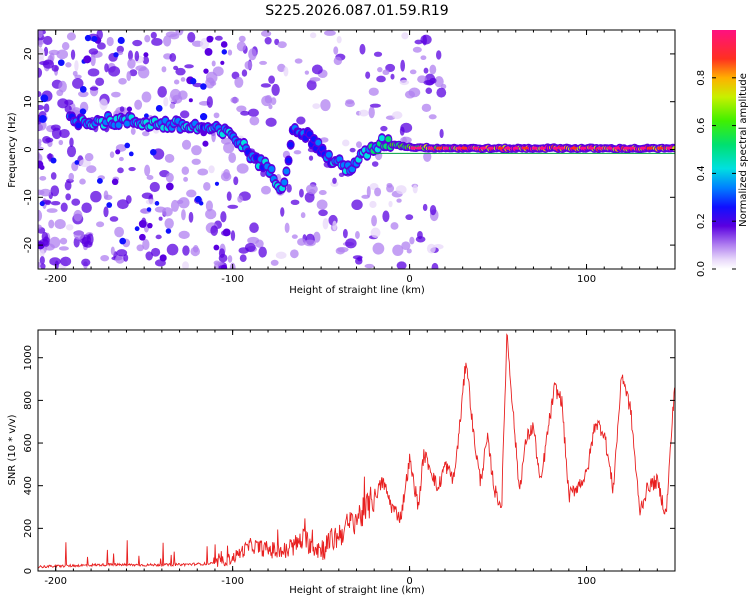 This screenshot has height=600, width=750. Describe the element at coordinates (701, 269) in the screenshot. I see `colorbar-tick-label: 0.0` at that location.